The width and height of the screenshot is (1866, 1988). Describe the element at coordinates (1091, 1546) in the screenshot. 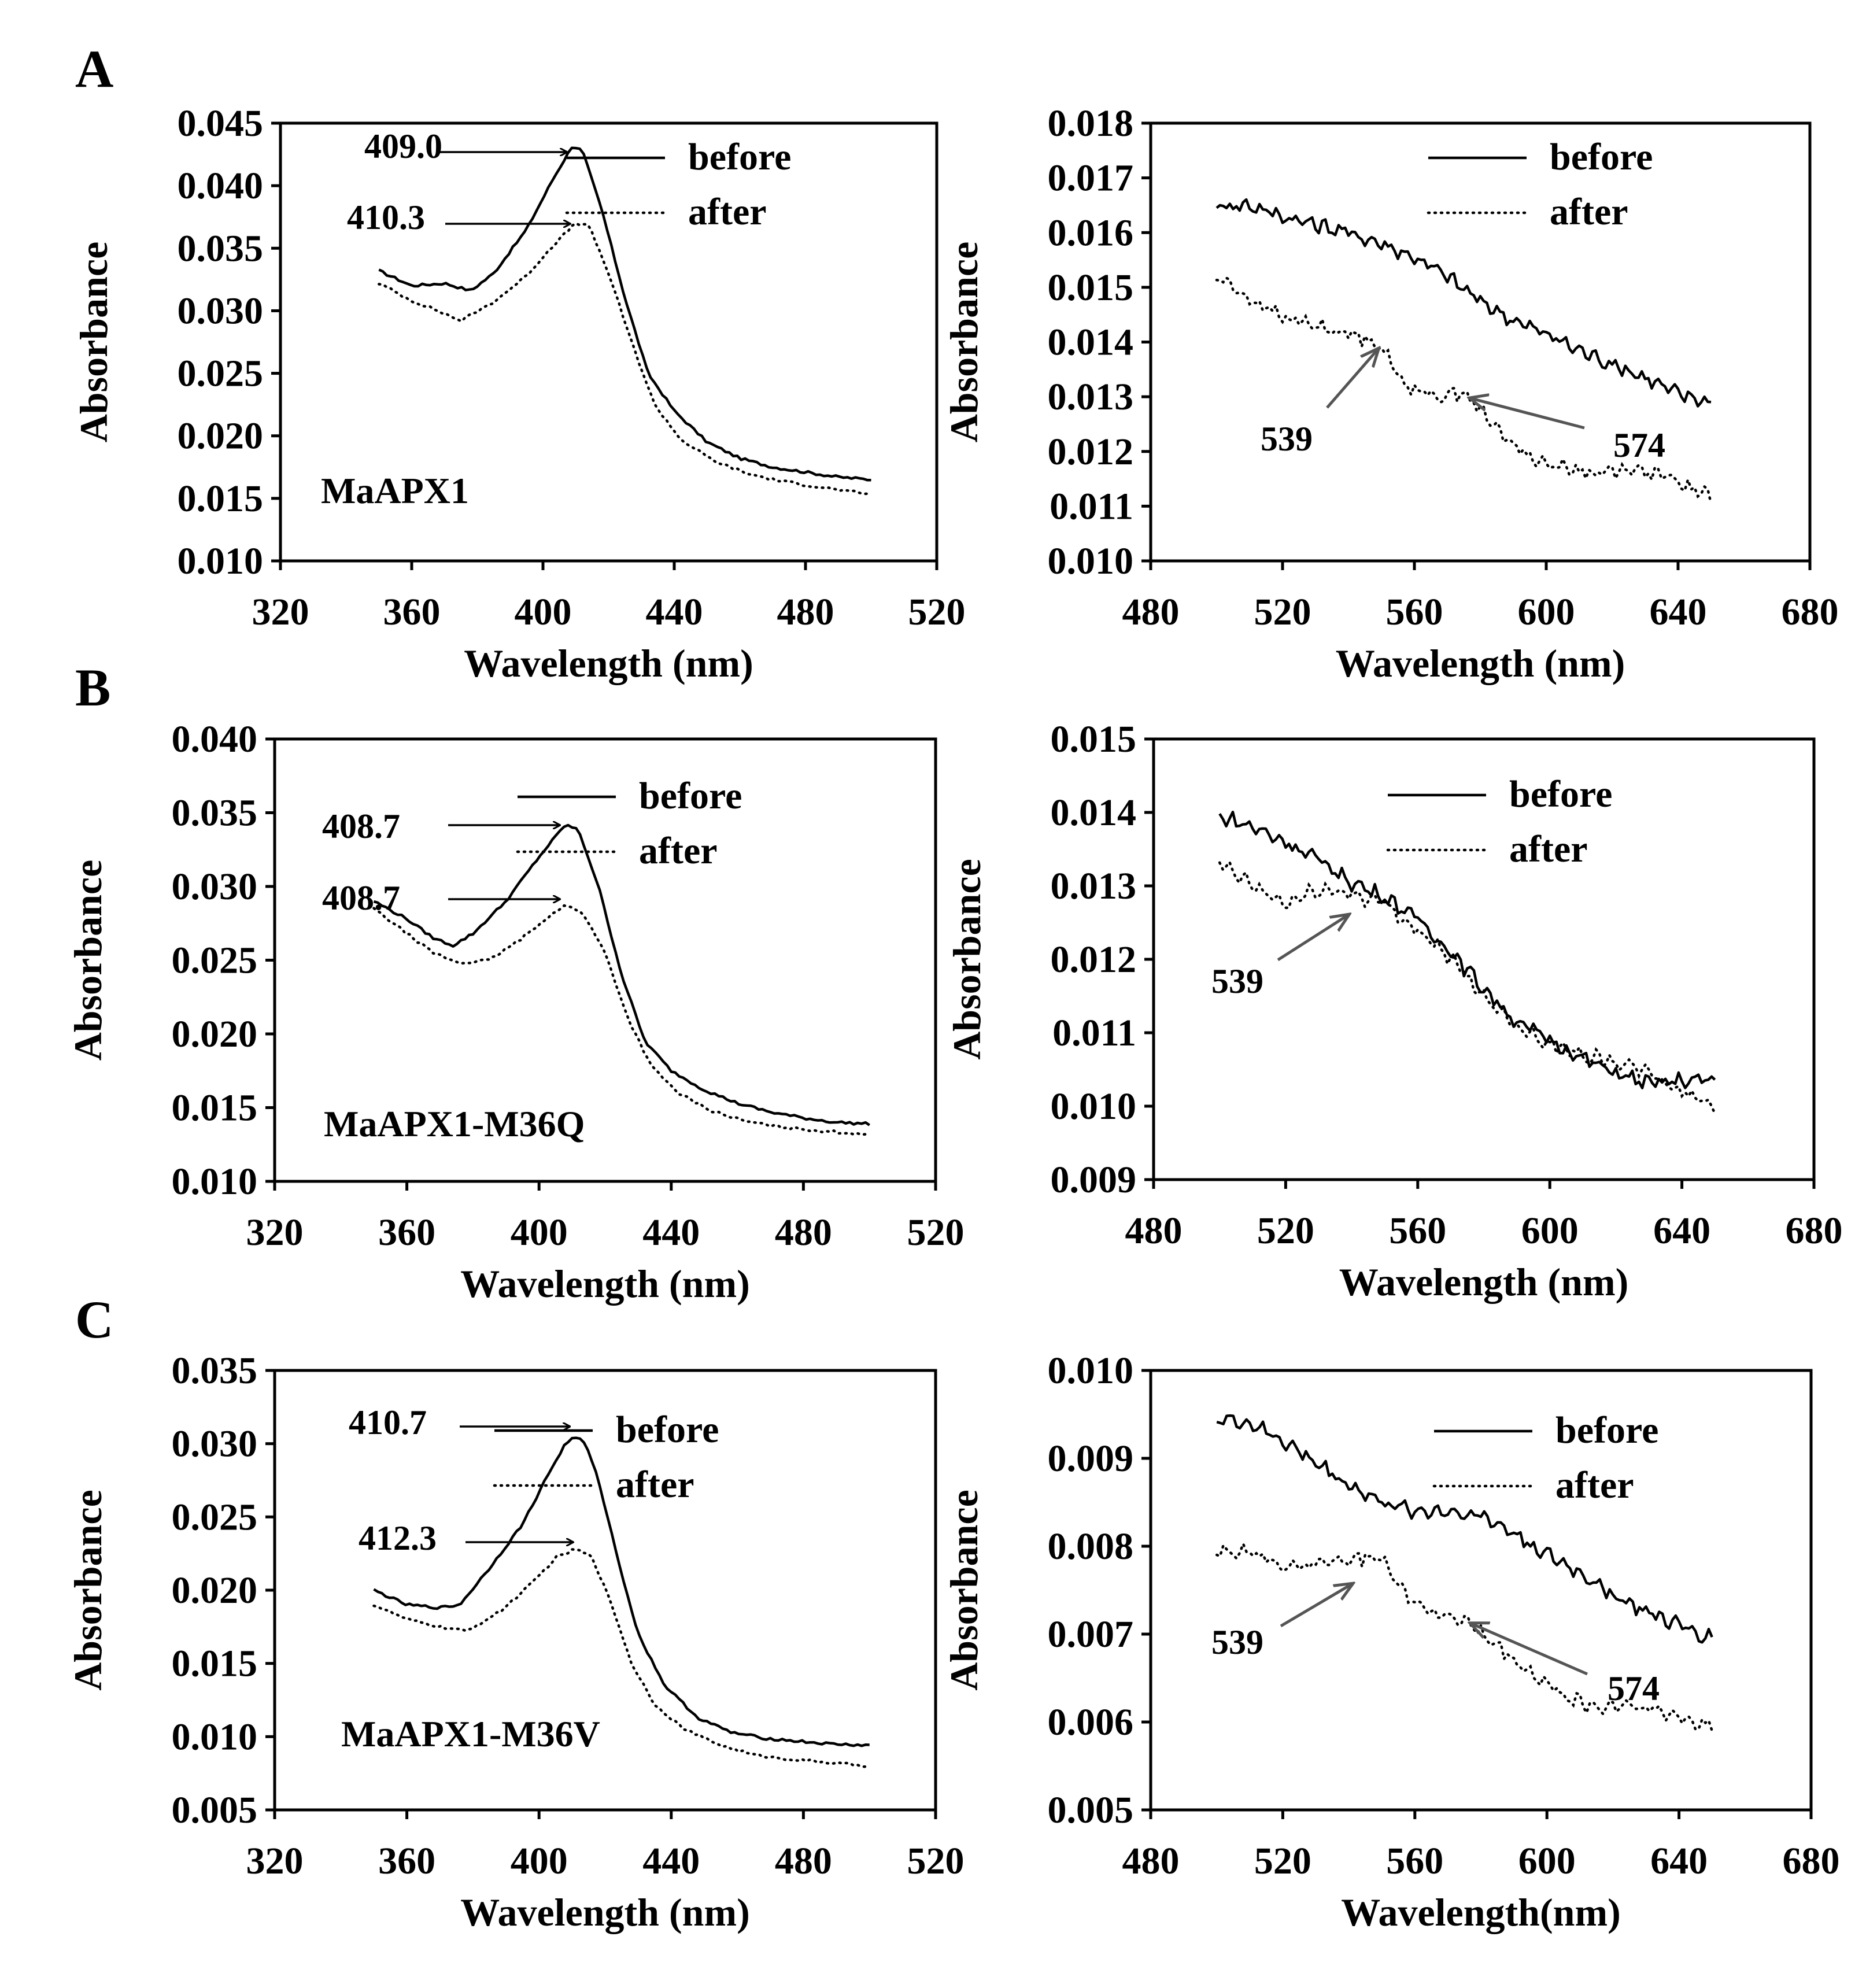

I see `y-tick-label: 0.008` at that location.